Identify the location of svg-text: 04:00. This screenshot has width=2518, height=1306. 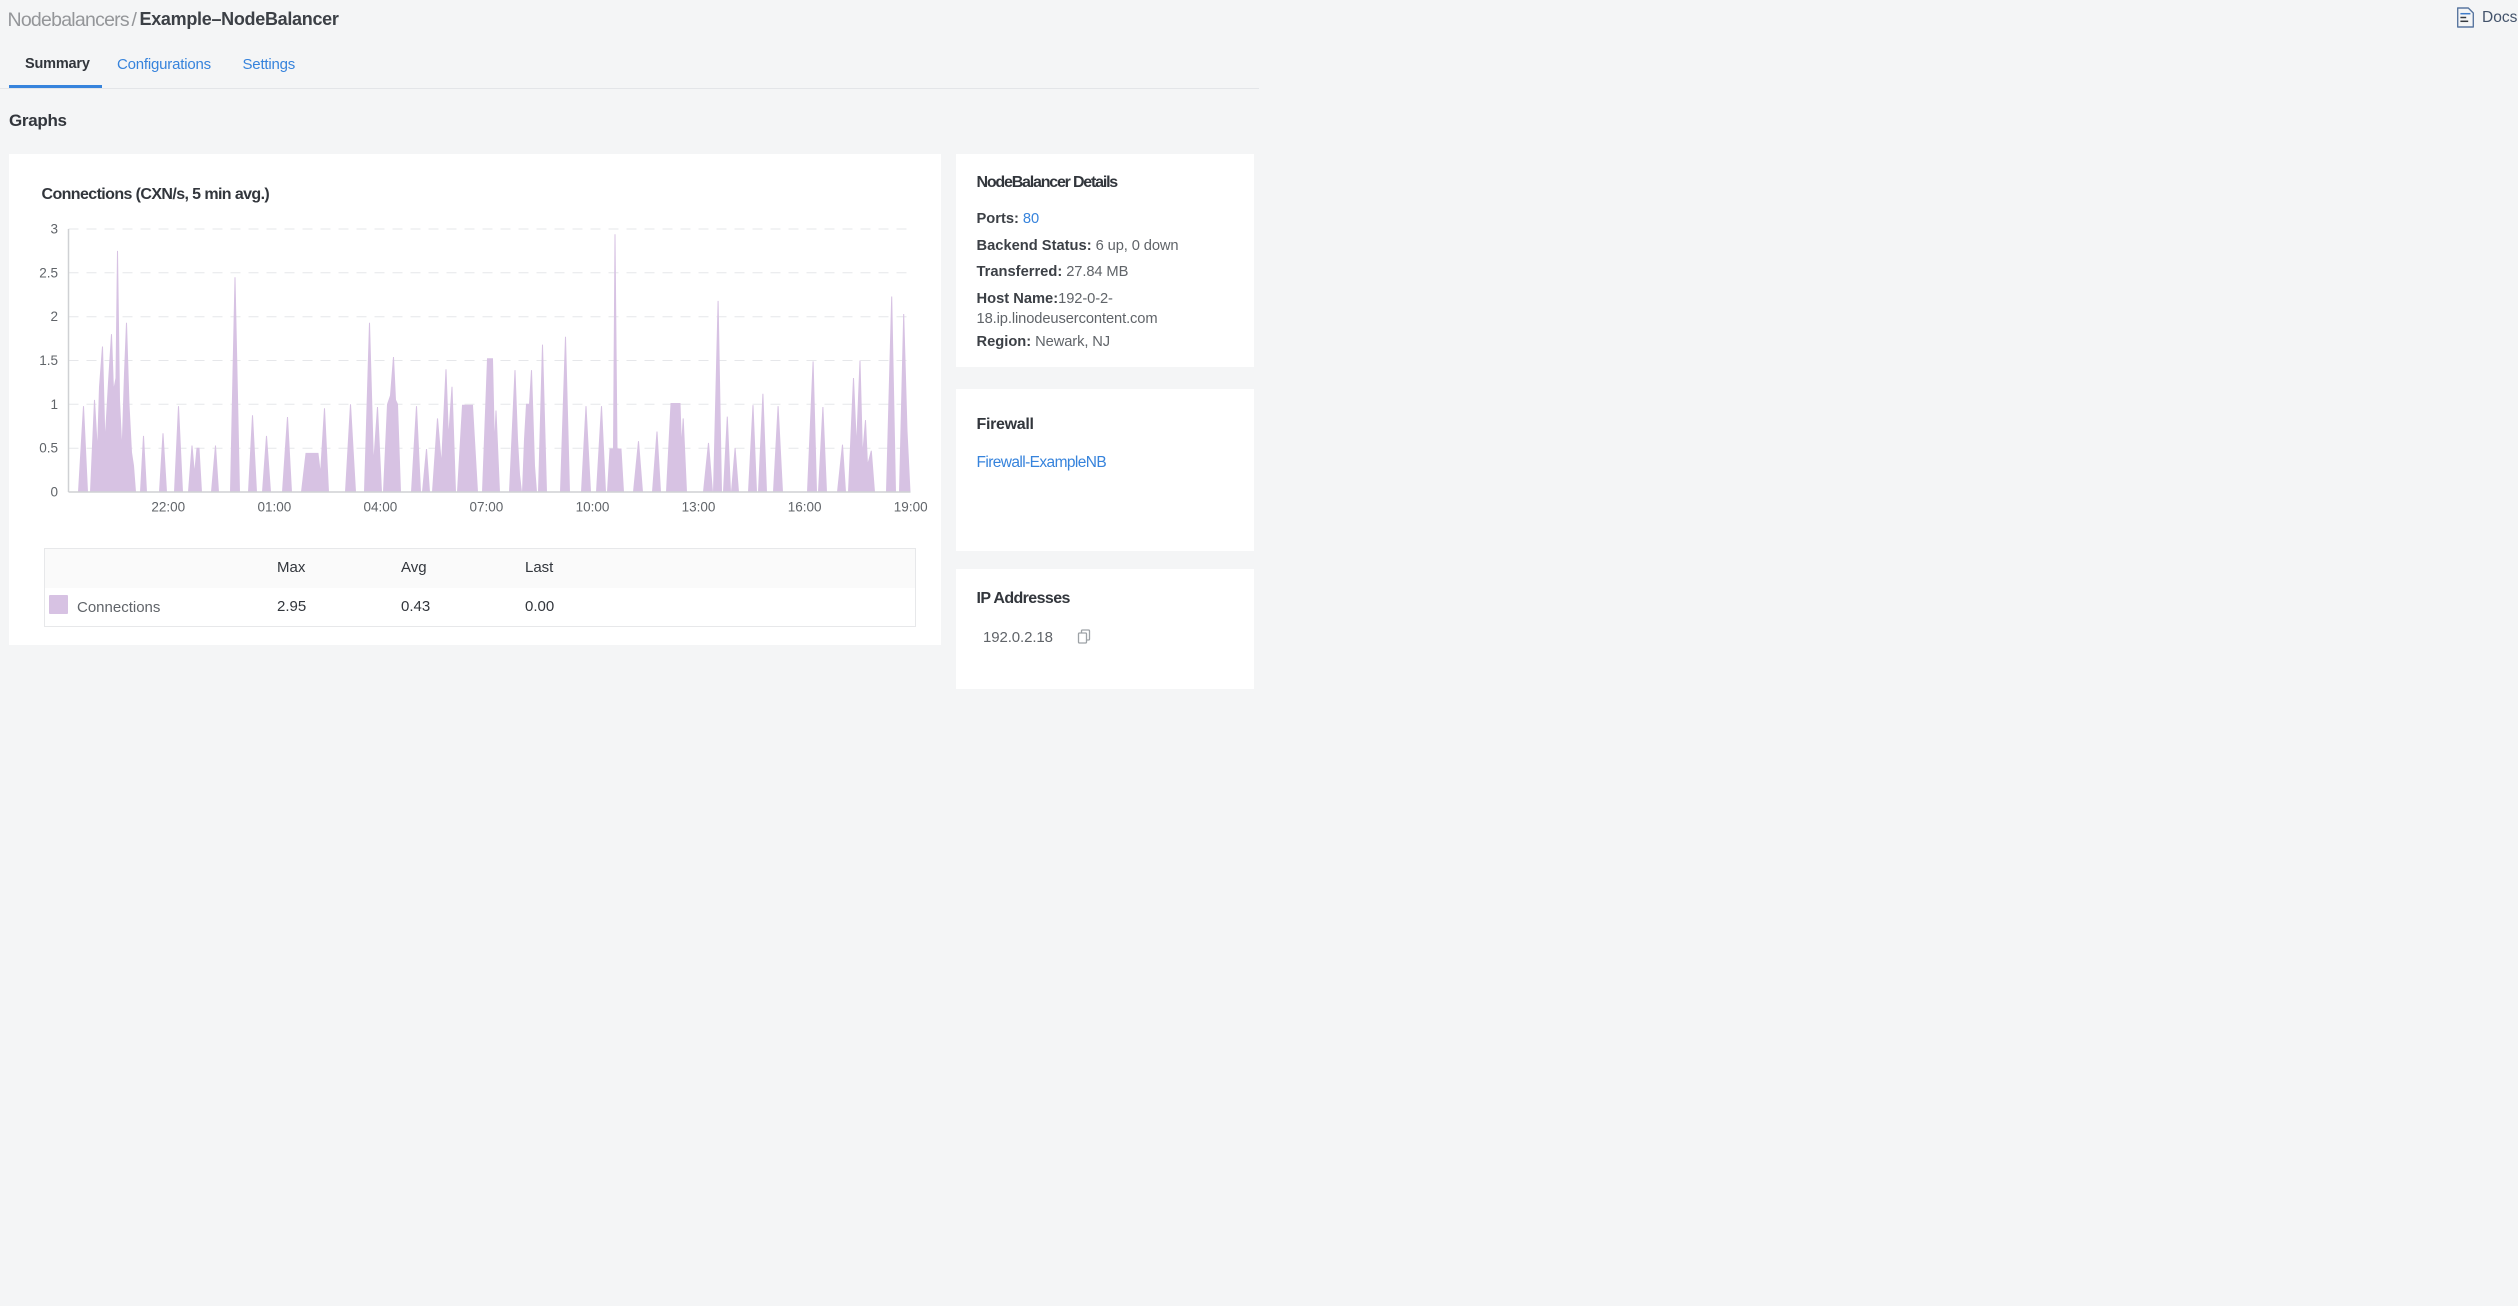
(380, 506).